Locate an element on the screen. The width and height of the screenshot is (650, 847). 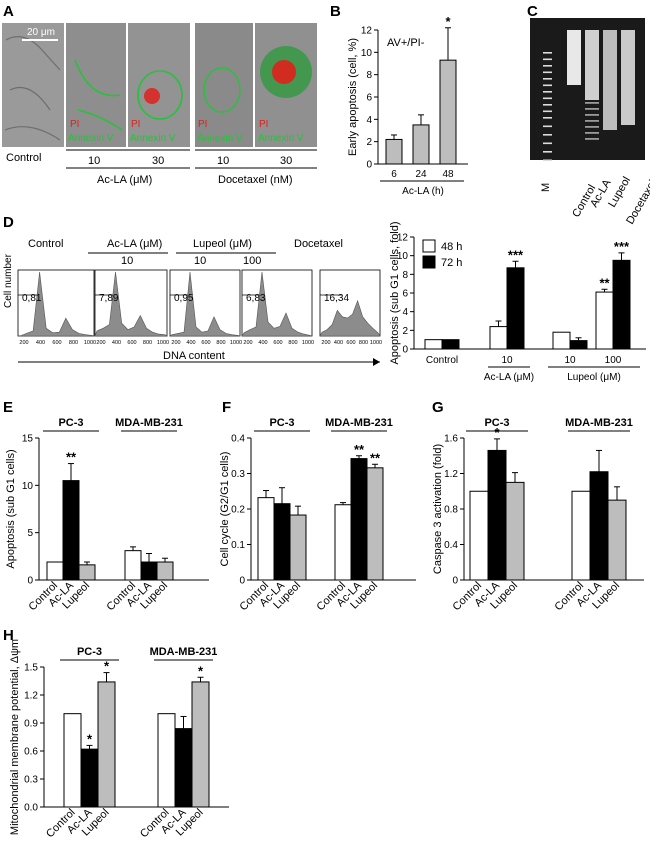
dose-a-2: 30 is located at coordinates (158, 161).